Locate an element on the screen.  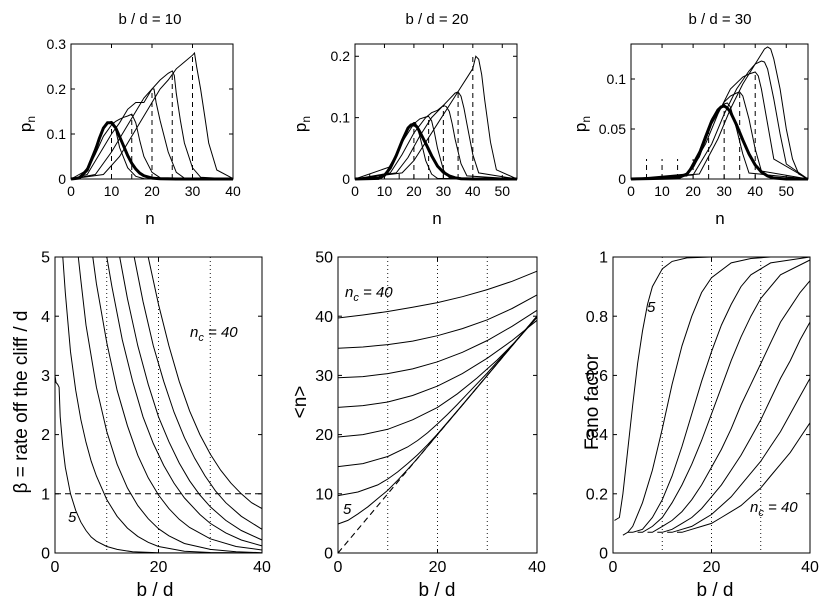
y-tick-label: 10 is located at coordinates (324, 494).